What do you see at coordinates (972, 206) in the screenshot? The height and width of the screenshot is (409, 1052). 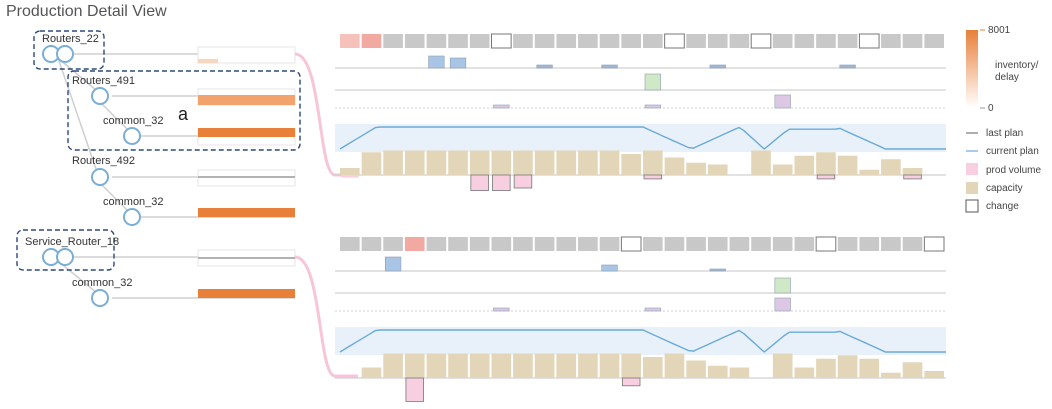 I see `legend-swatch-change` at bounding box center [972, 206].